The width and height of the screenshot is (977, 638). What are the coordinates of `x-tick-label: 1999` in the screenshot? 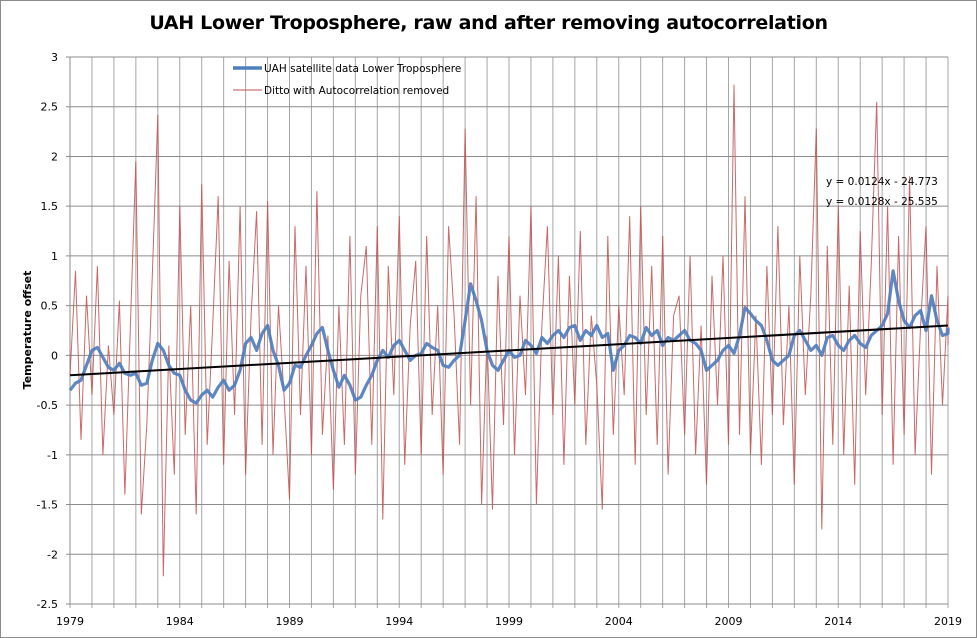 It's located at (509, 621).